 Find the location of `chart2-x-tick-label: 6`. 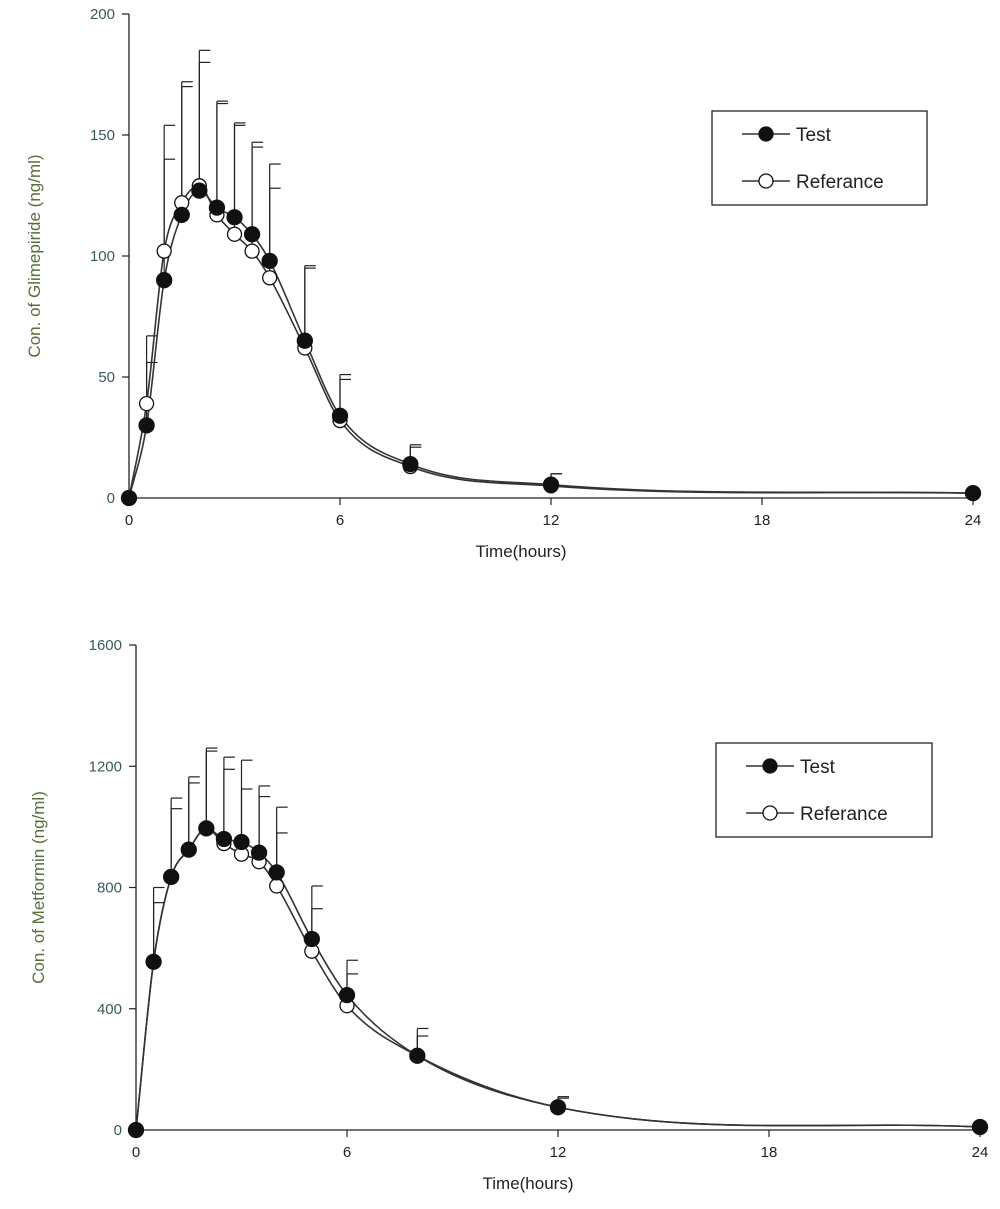

chart2-x-tick-label: 6 is located at coordinates (347, 1152).